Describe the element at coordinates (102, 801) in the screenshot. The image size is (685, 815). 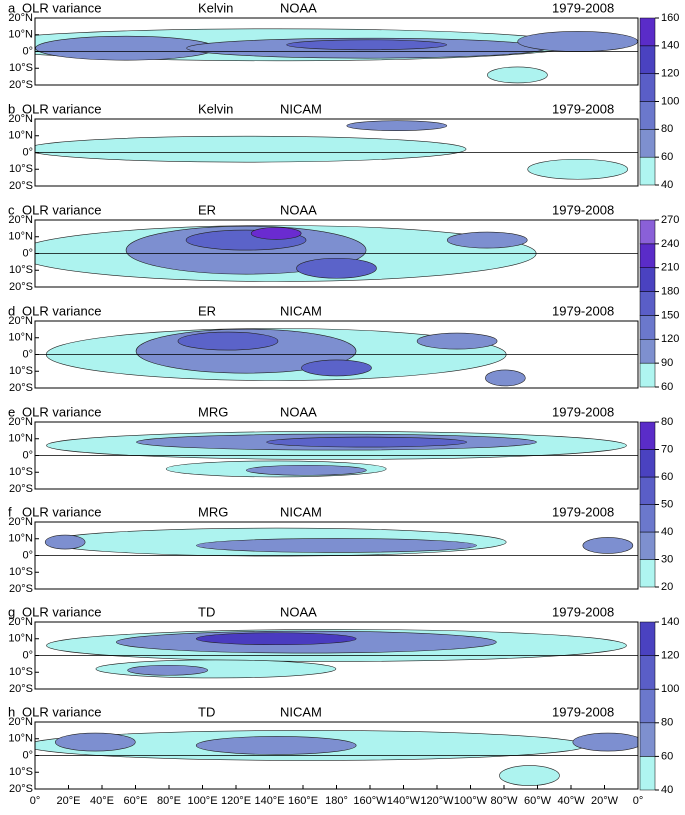
I see `lon-label: 40°E` at that location.